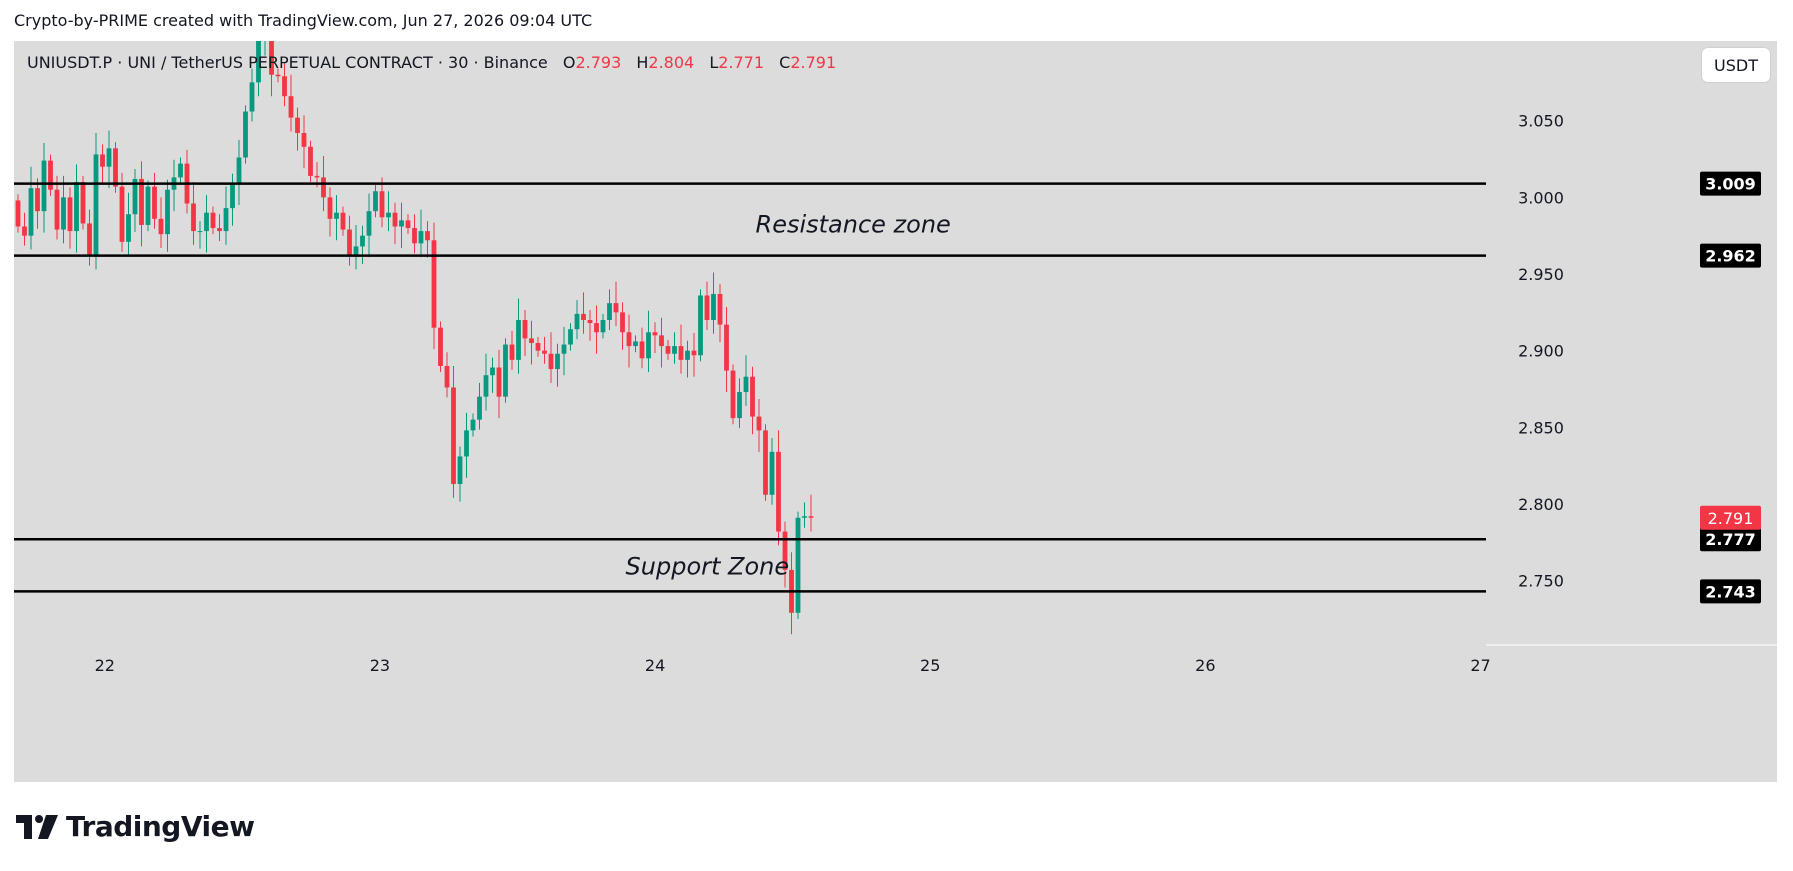 The width and height of the screenshot is (1793, 871). Describe the element at coordinates (1541, 197) in the screenshot. I see `price-tick-label: 3.000` at that location.